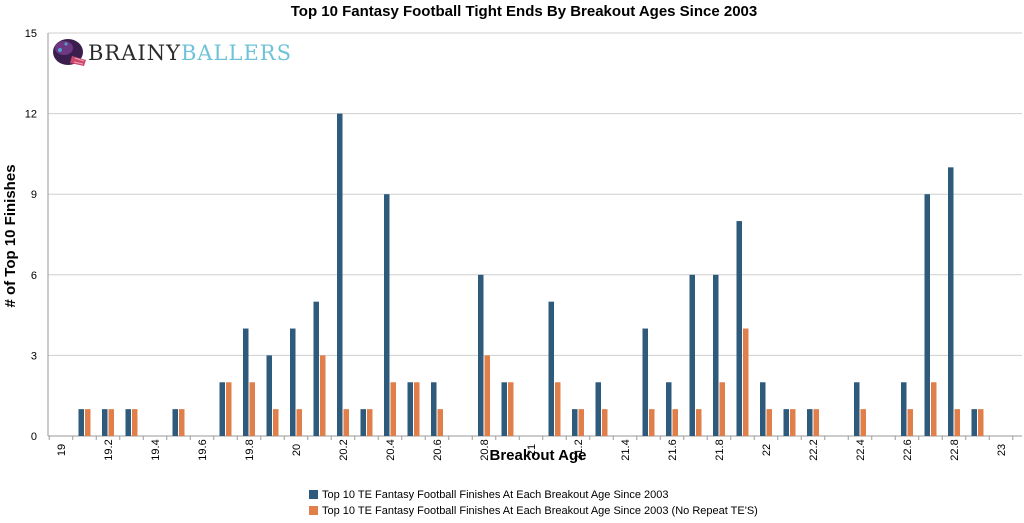 Image resolution: width=1024 pixels, height=523 pixels. I want to click on x-tick-label: 20.4, so click(391, 449).